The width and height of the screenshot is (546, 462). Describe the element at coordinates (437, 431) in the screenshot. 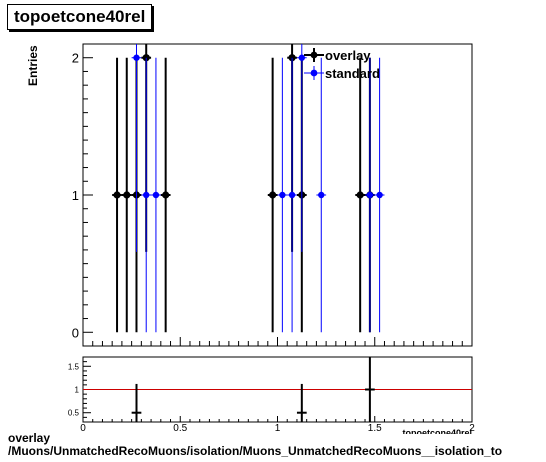

I see `x-axis-label: topoetcone40rel` at that location.